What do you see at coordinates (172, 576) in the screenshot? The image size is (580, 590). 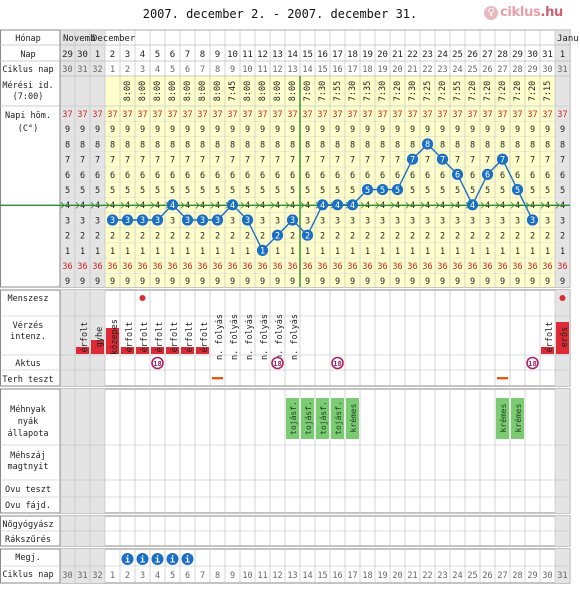 I see `cycle-day-bottom-number: 5` at bounding box center [172, 576].